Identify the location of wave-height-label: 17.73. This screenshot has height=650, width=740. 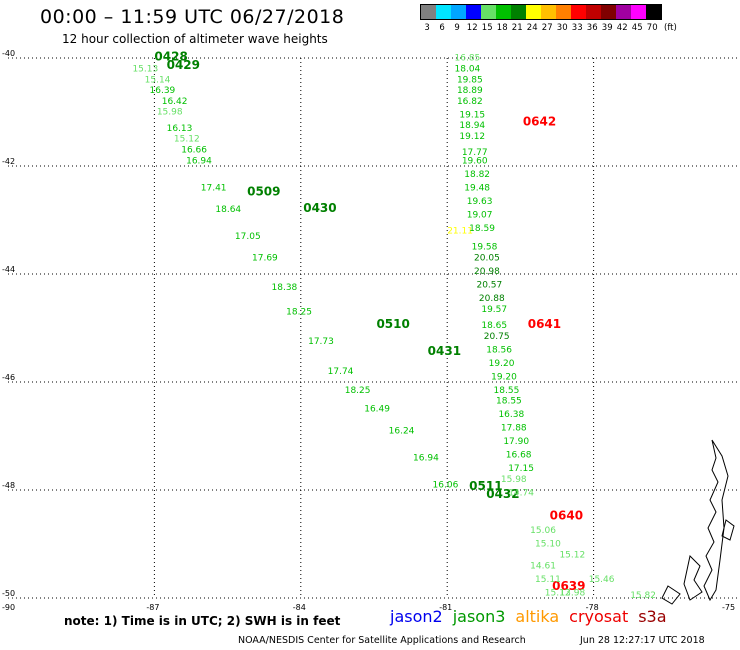
(321, 342).